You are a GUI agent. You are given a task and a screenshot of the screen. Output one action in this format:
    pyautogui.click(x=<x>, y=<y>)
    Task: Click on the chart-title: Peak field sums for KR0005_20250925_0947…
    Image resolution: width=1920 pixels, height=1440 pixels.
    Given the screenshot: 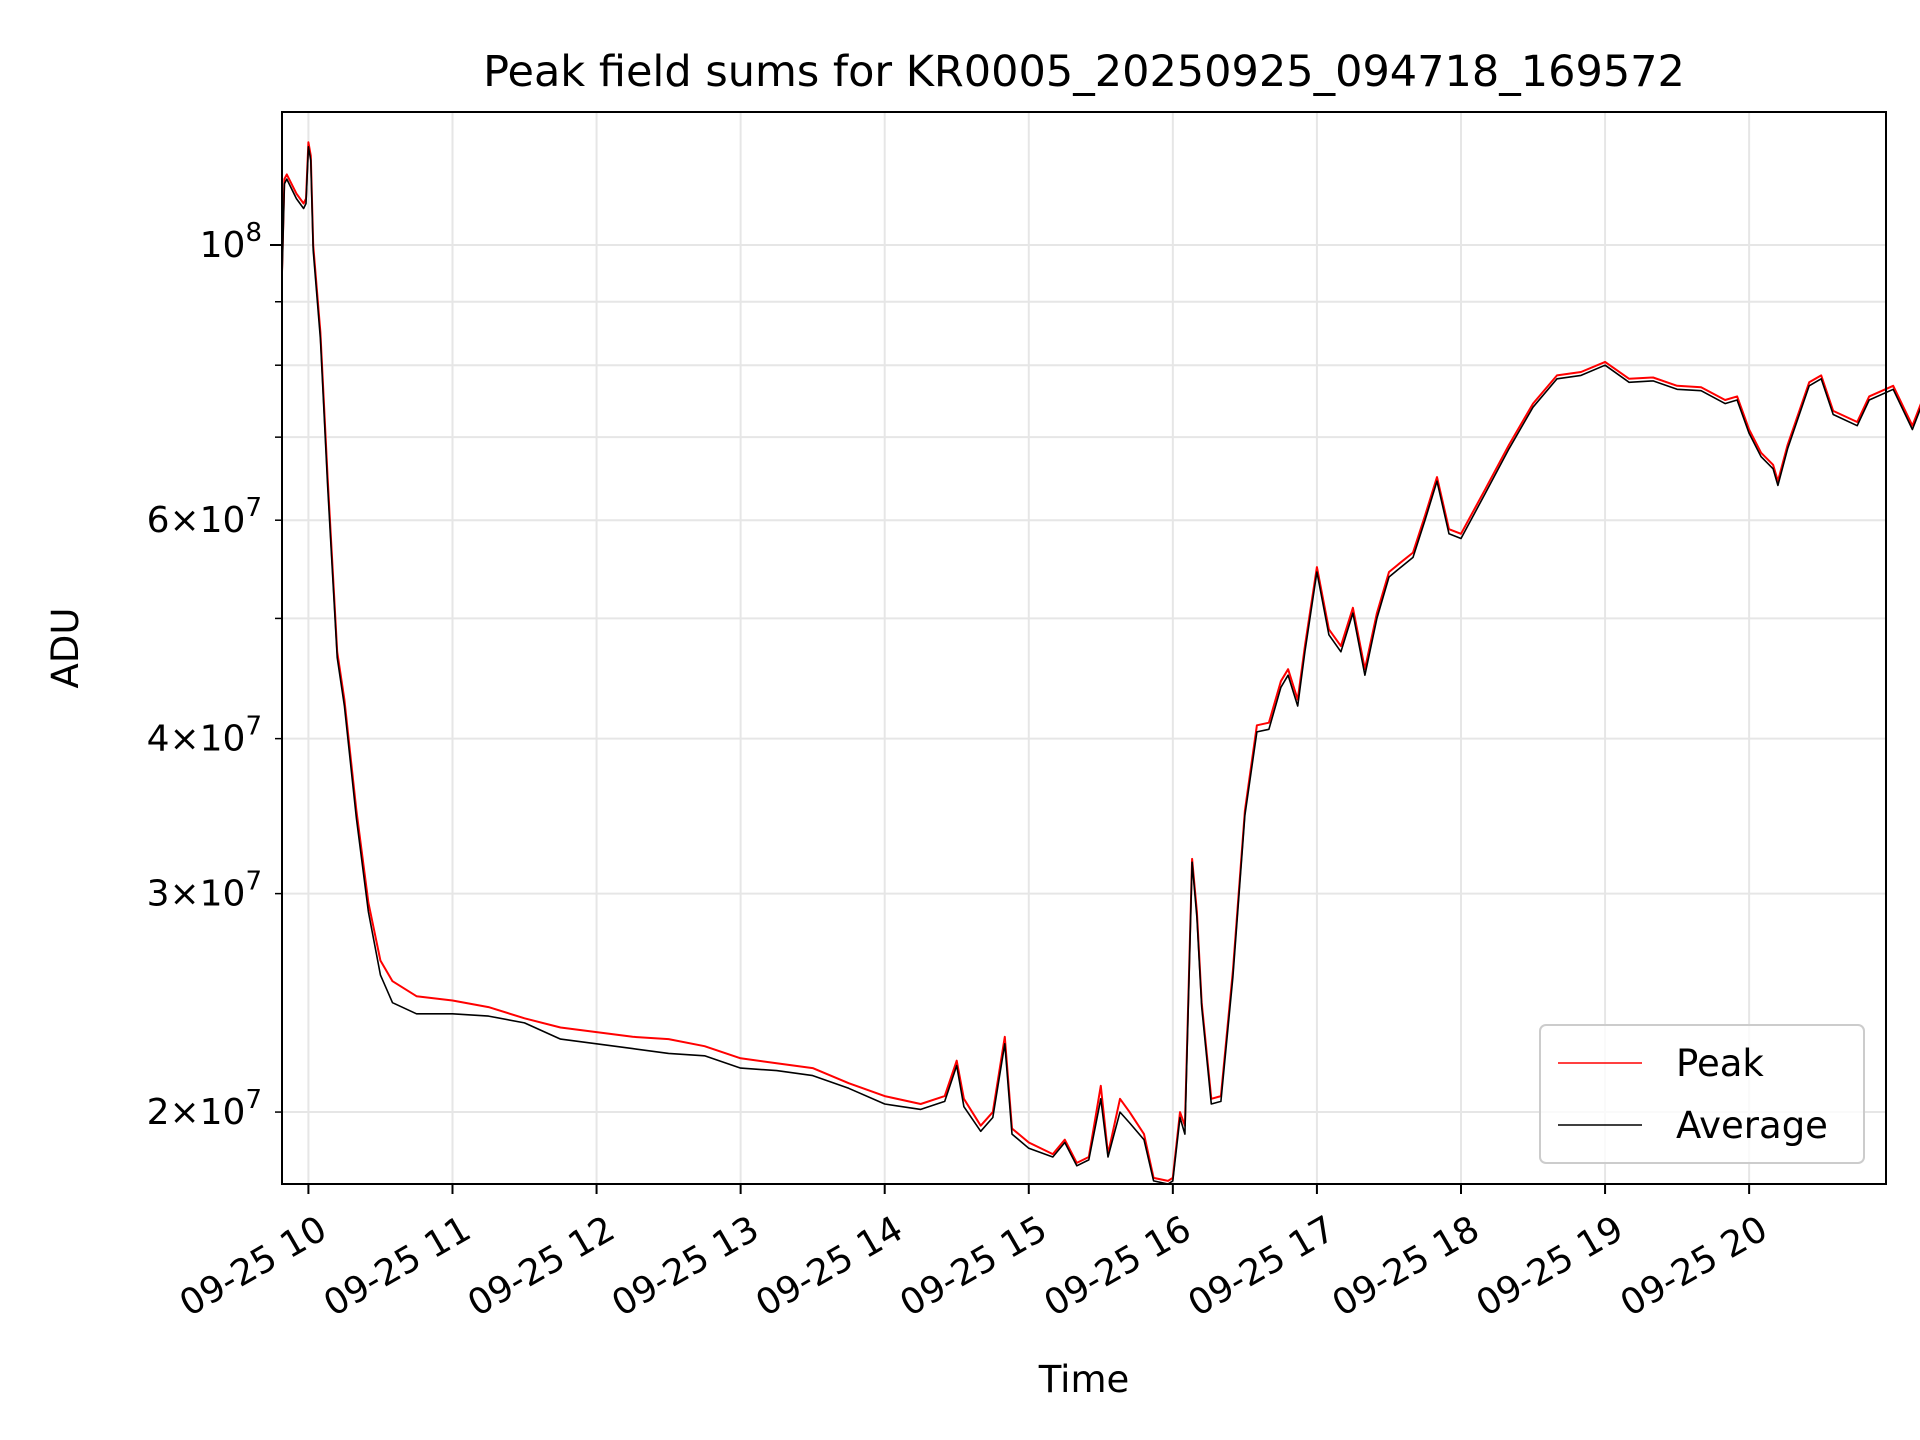 What is the action you would take?
    pyautogui.click(x=1084, y=72)
    